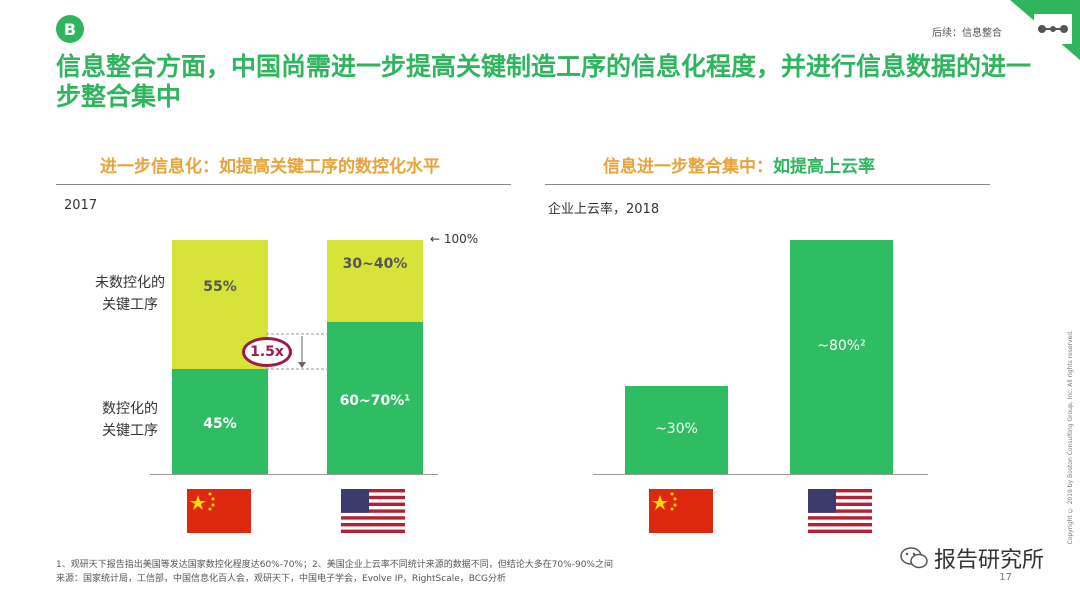 This screenshot has width=1080, height=608. Describe the element at coordinates (219, 511) in the screenshot. I see `china-flag-icon` at that location.